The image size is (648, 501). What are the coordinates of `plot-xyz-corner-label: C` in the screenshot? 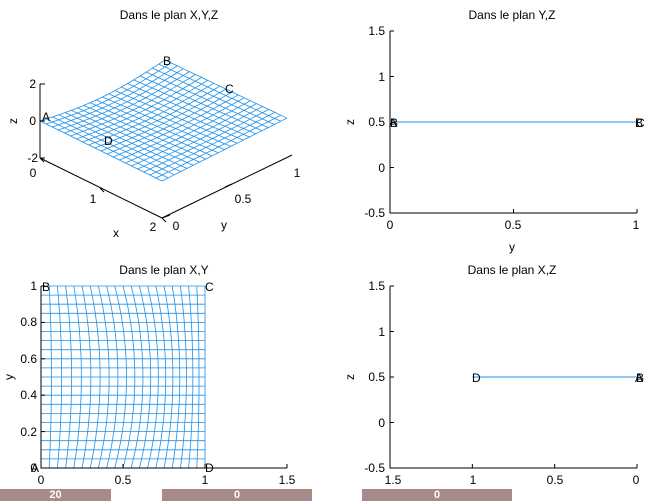 It's located at (229, 89).